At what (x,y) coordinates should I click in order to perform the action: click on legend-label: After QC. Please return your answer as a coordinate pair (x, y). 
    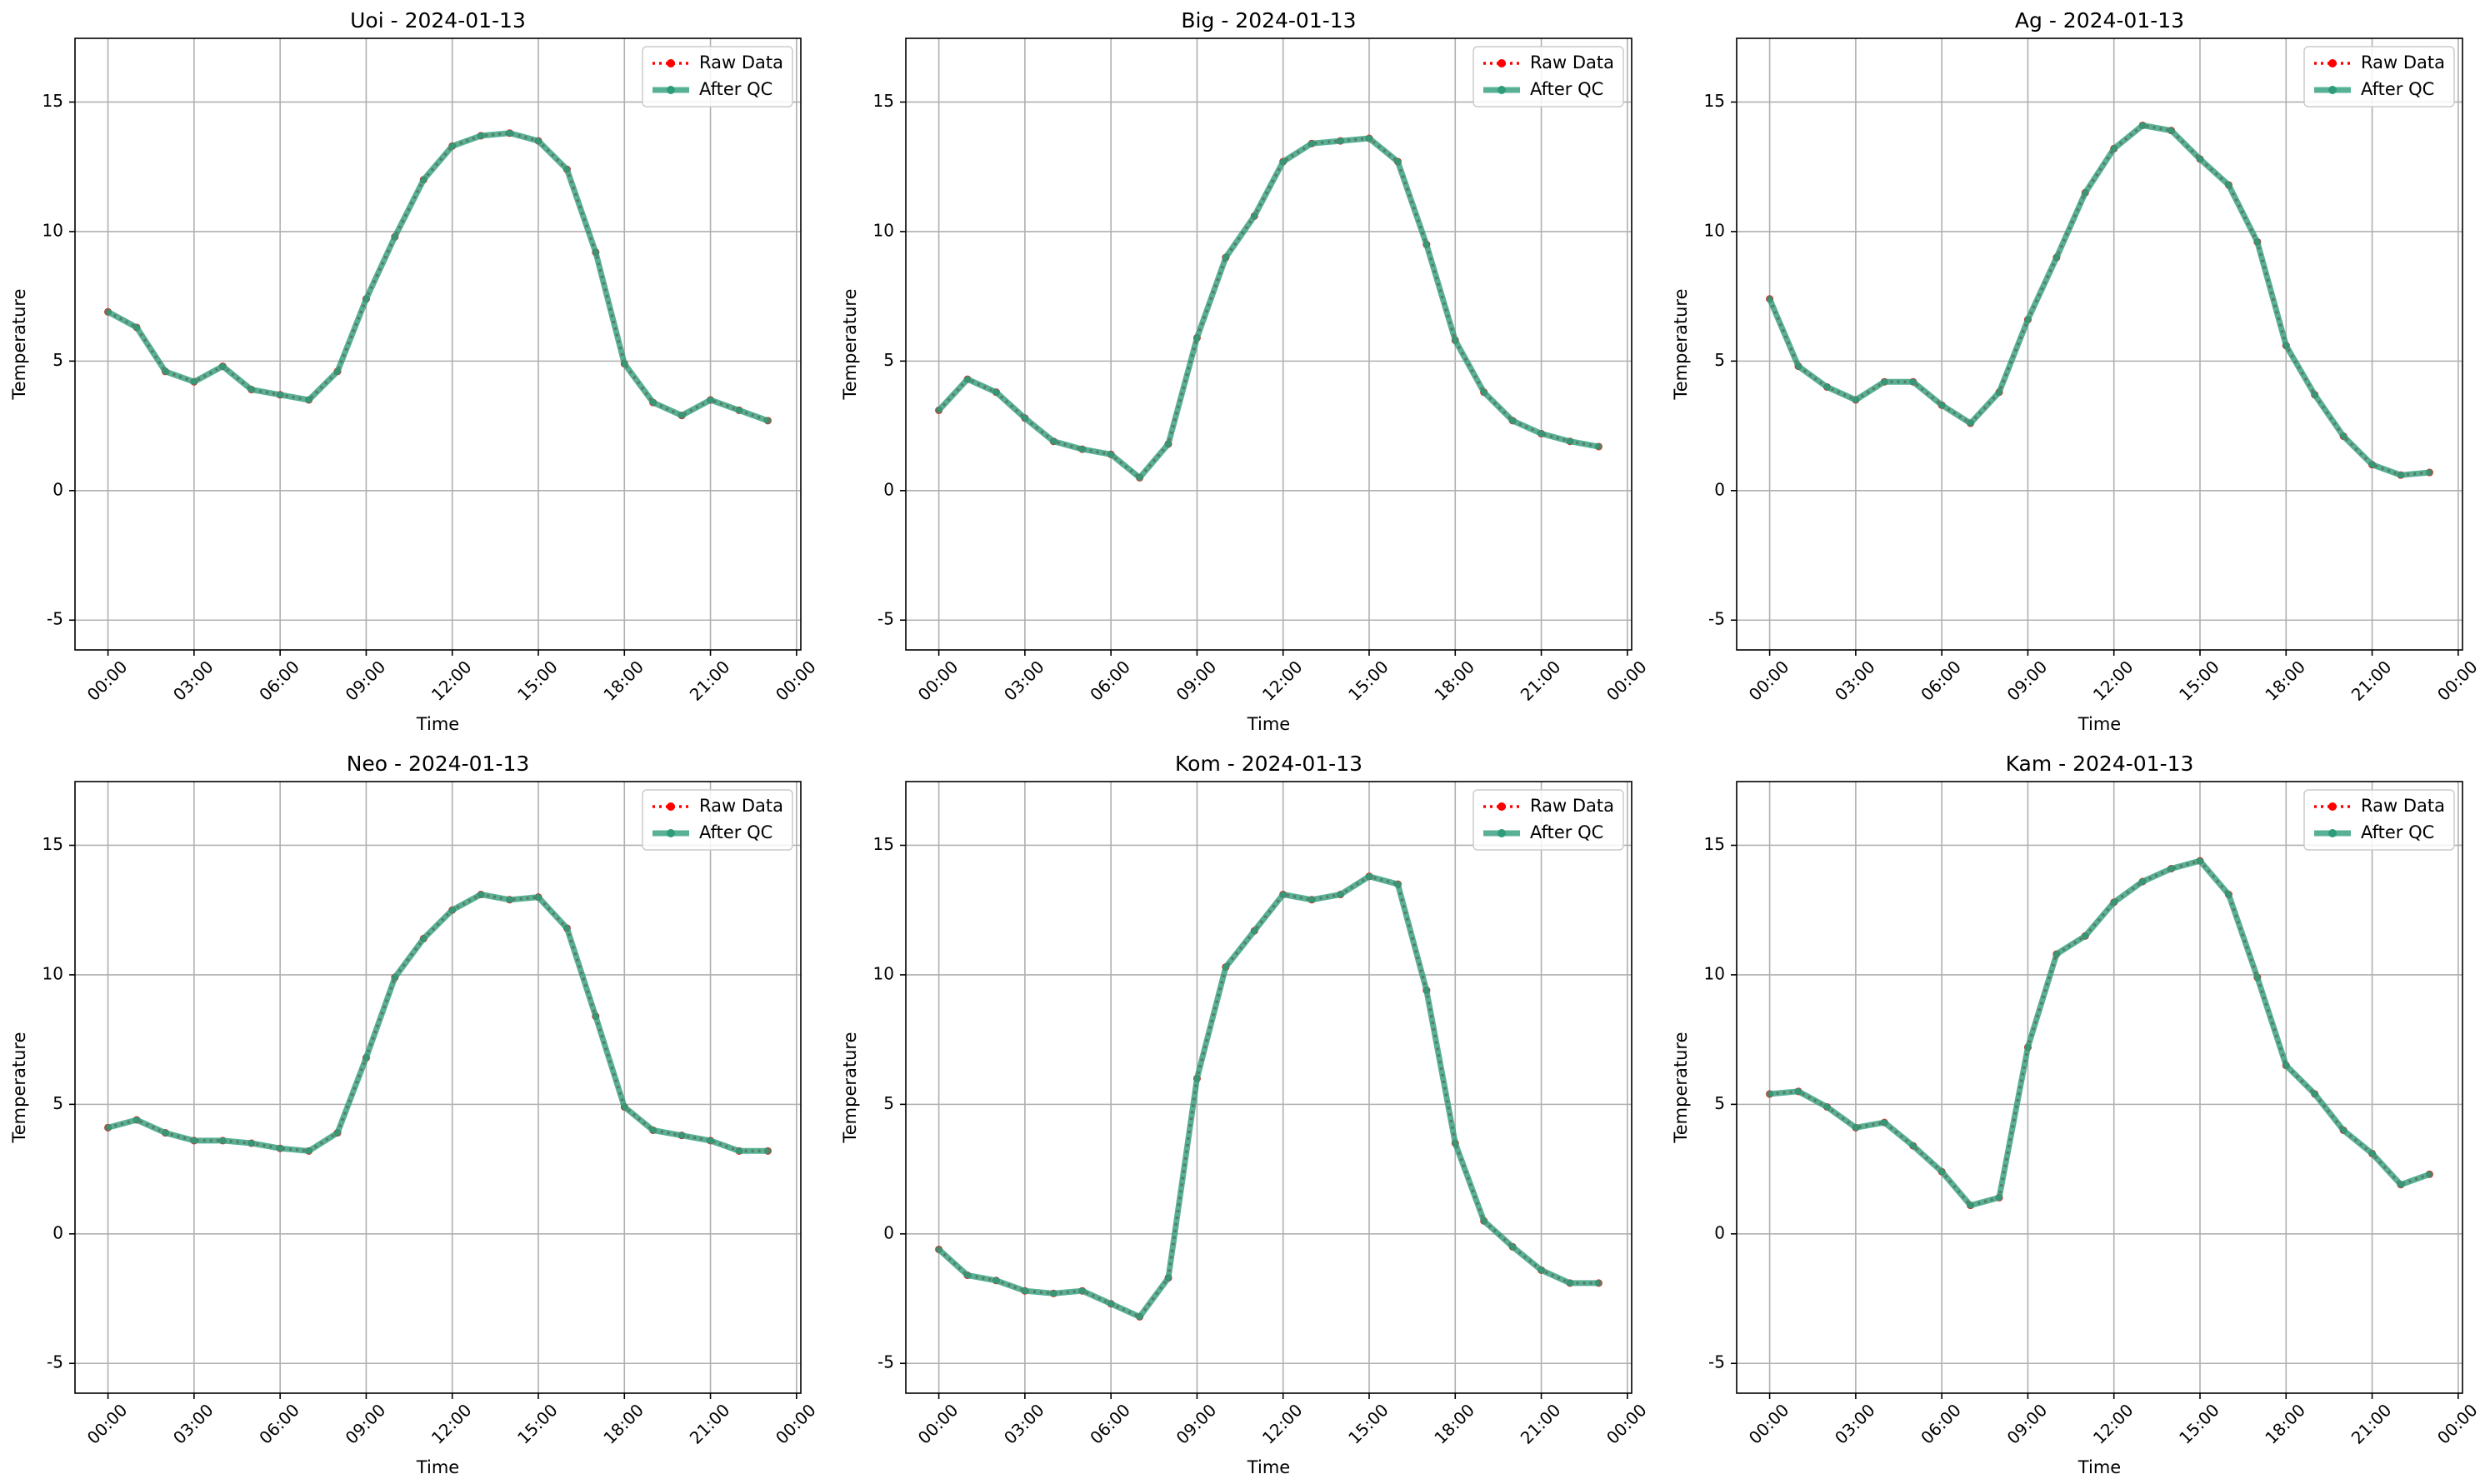
    Looking at the image, I should click on (1566, 89).